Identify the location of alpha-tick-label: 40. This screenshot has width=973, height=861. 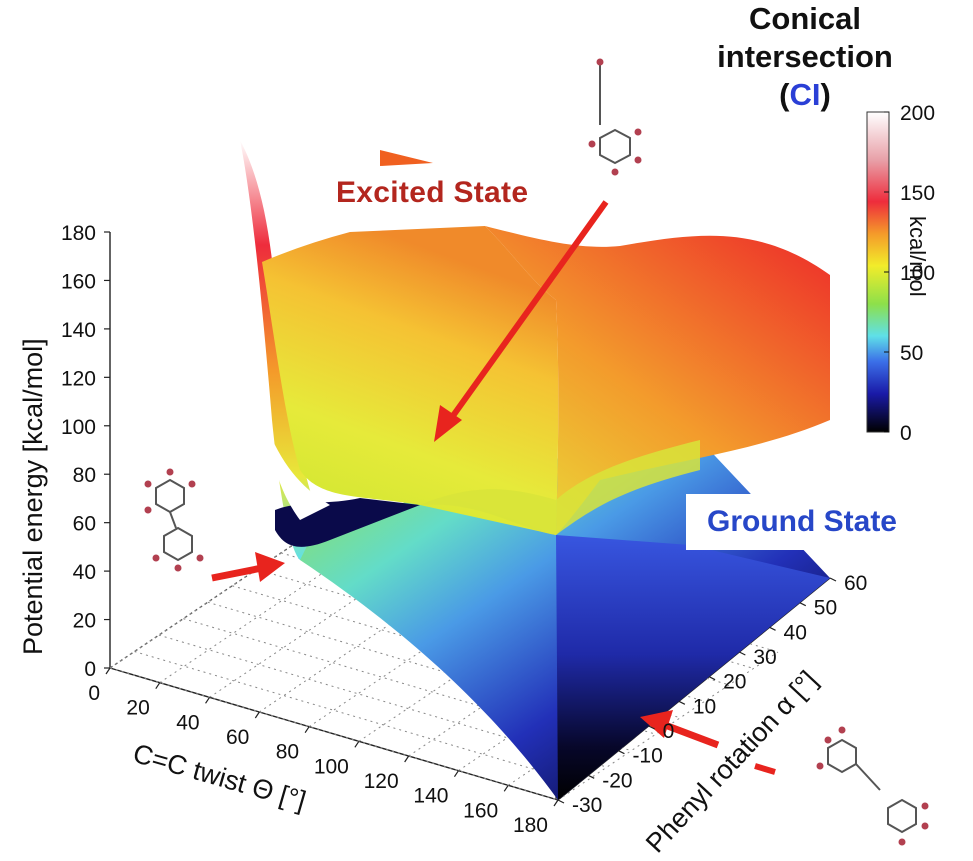
(795, 632).